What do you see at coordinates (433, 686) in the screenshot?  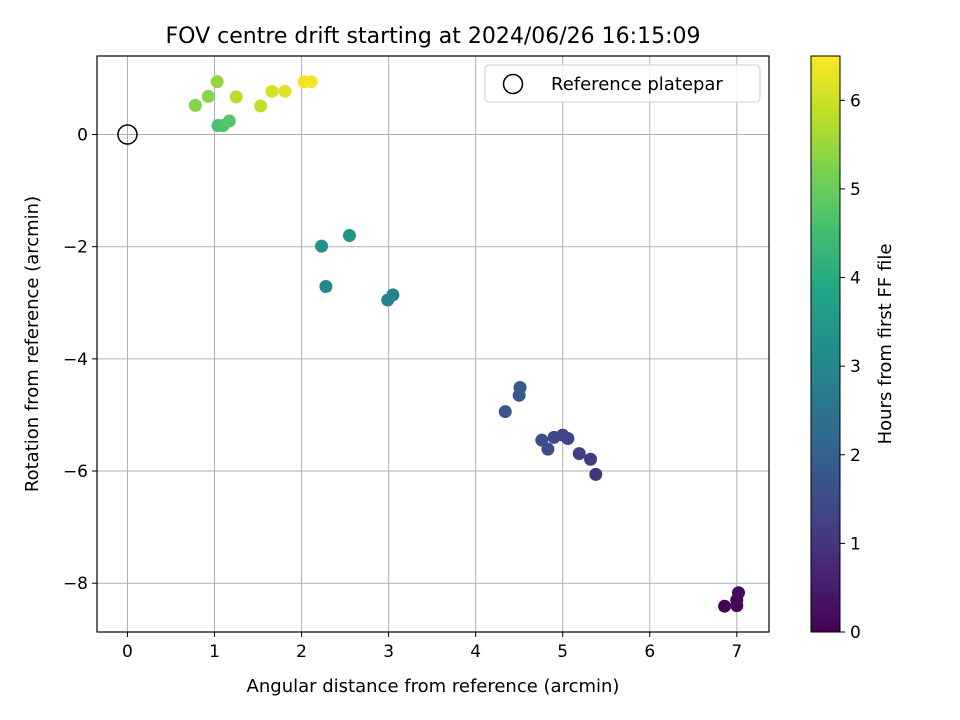 I see `x-axis-label: Angular distance from reference (arcmin)` at bounding box center [433, 686].